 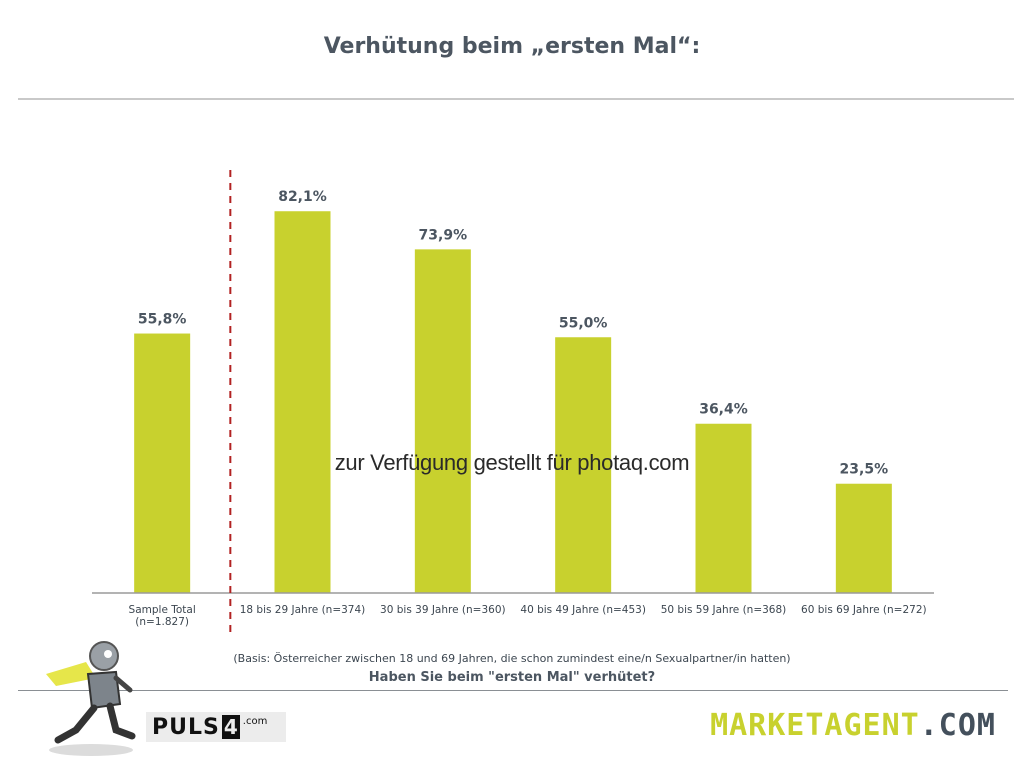 I want to click on category-label-5: 60 bis 69 Jahre (n=272), so click(x=864, y=610).